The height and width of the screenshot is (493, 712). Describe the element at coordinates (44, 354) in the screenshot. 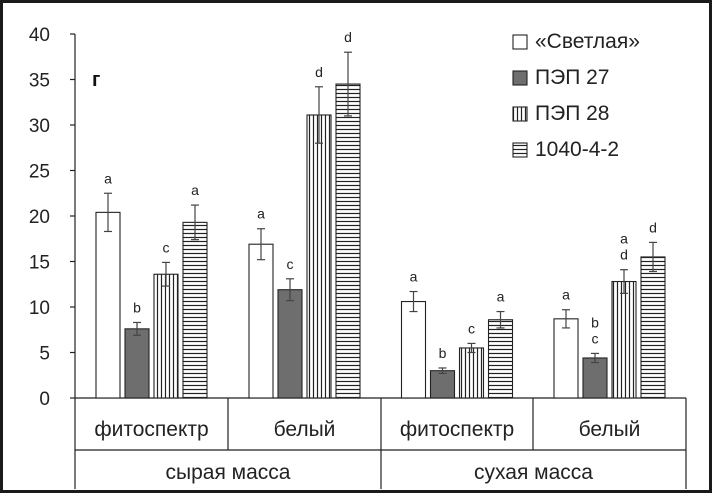

I see `y-tick-label: 5` at that location.